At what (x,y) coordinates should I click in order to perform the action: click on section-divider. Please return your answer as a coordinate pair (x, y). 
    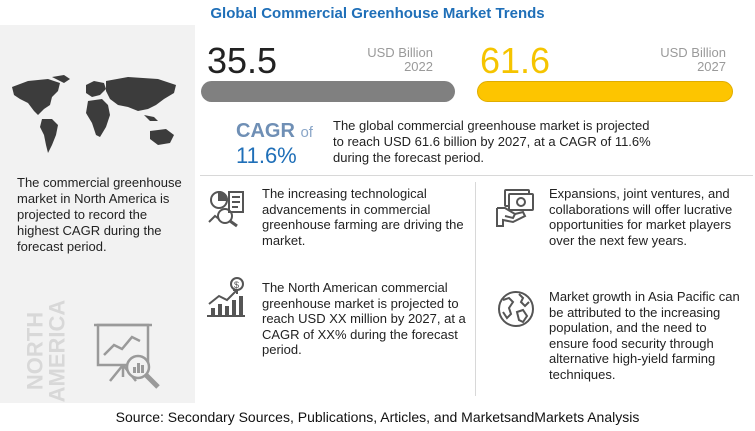
    Looking at the image, I should click on (476, 175).